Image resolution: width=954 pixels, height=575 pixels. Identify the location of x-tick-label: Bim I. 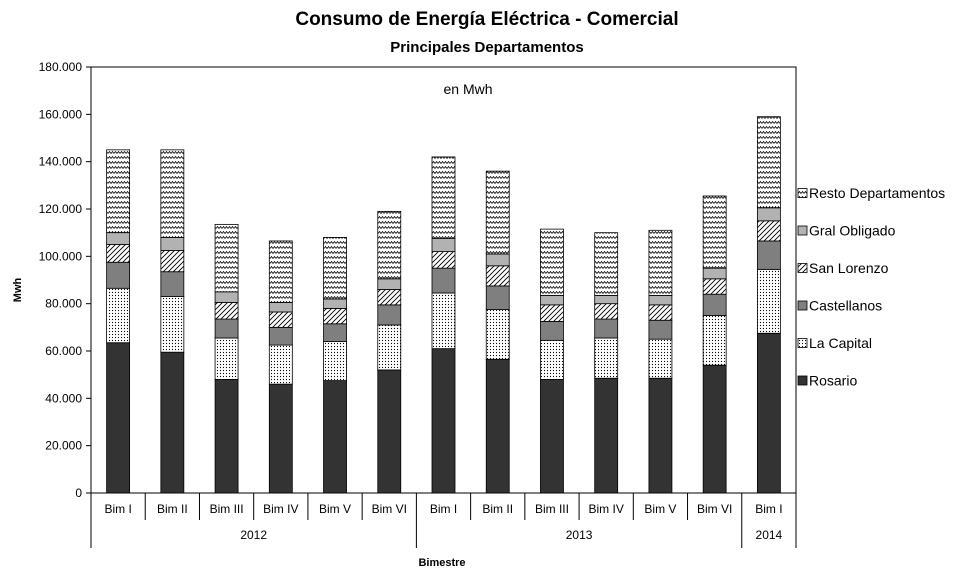
(117, 509).